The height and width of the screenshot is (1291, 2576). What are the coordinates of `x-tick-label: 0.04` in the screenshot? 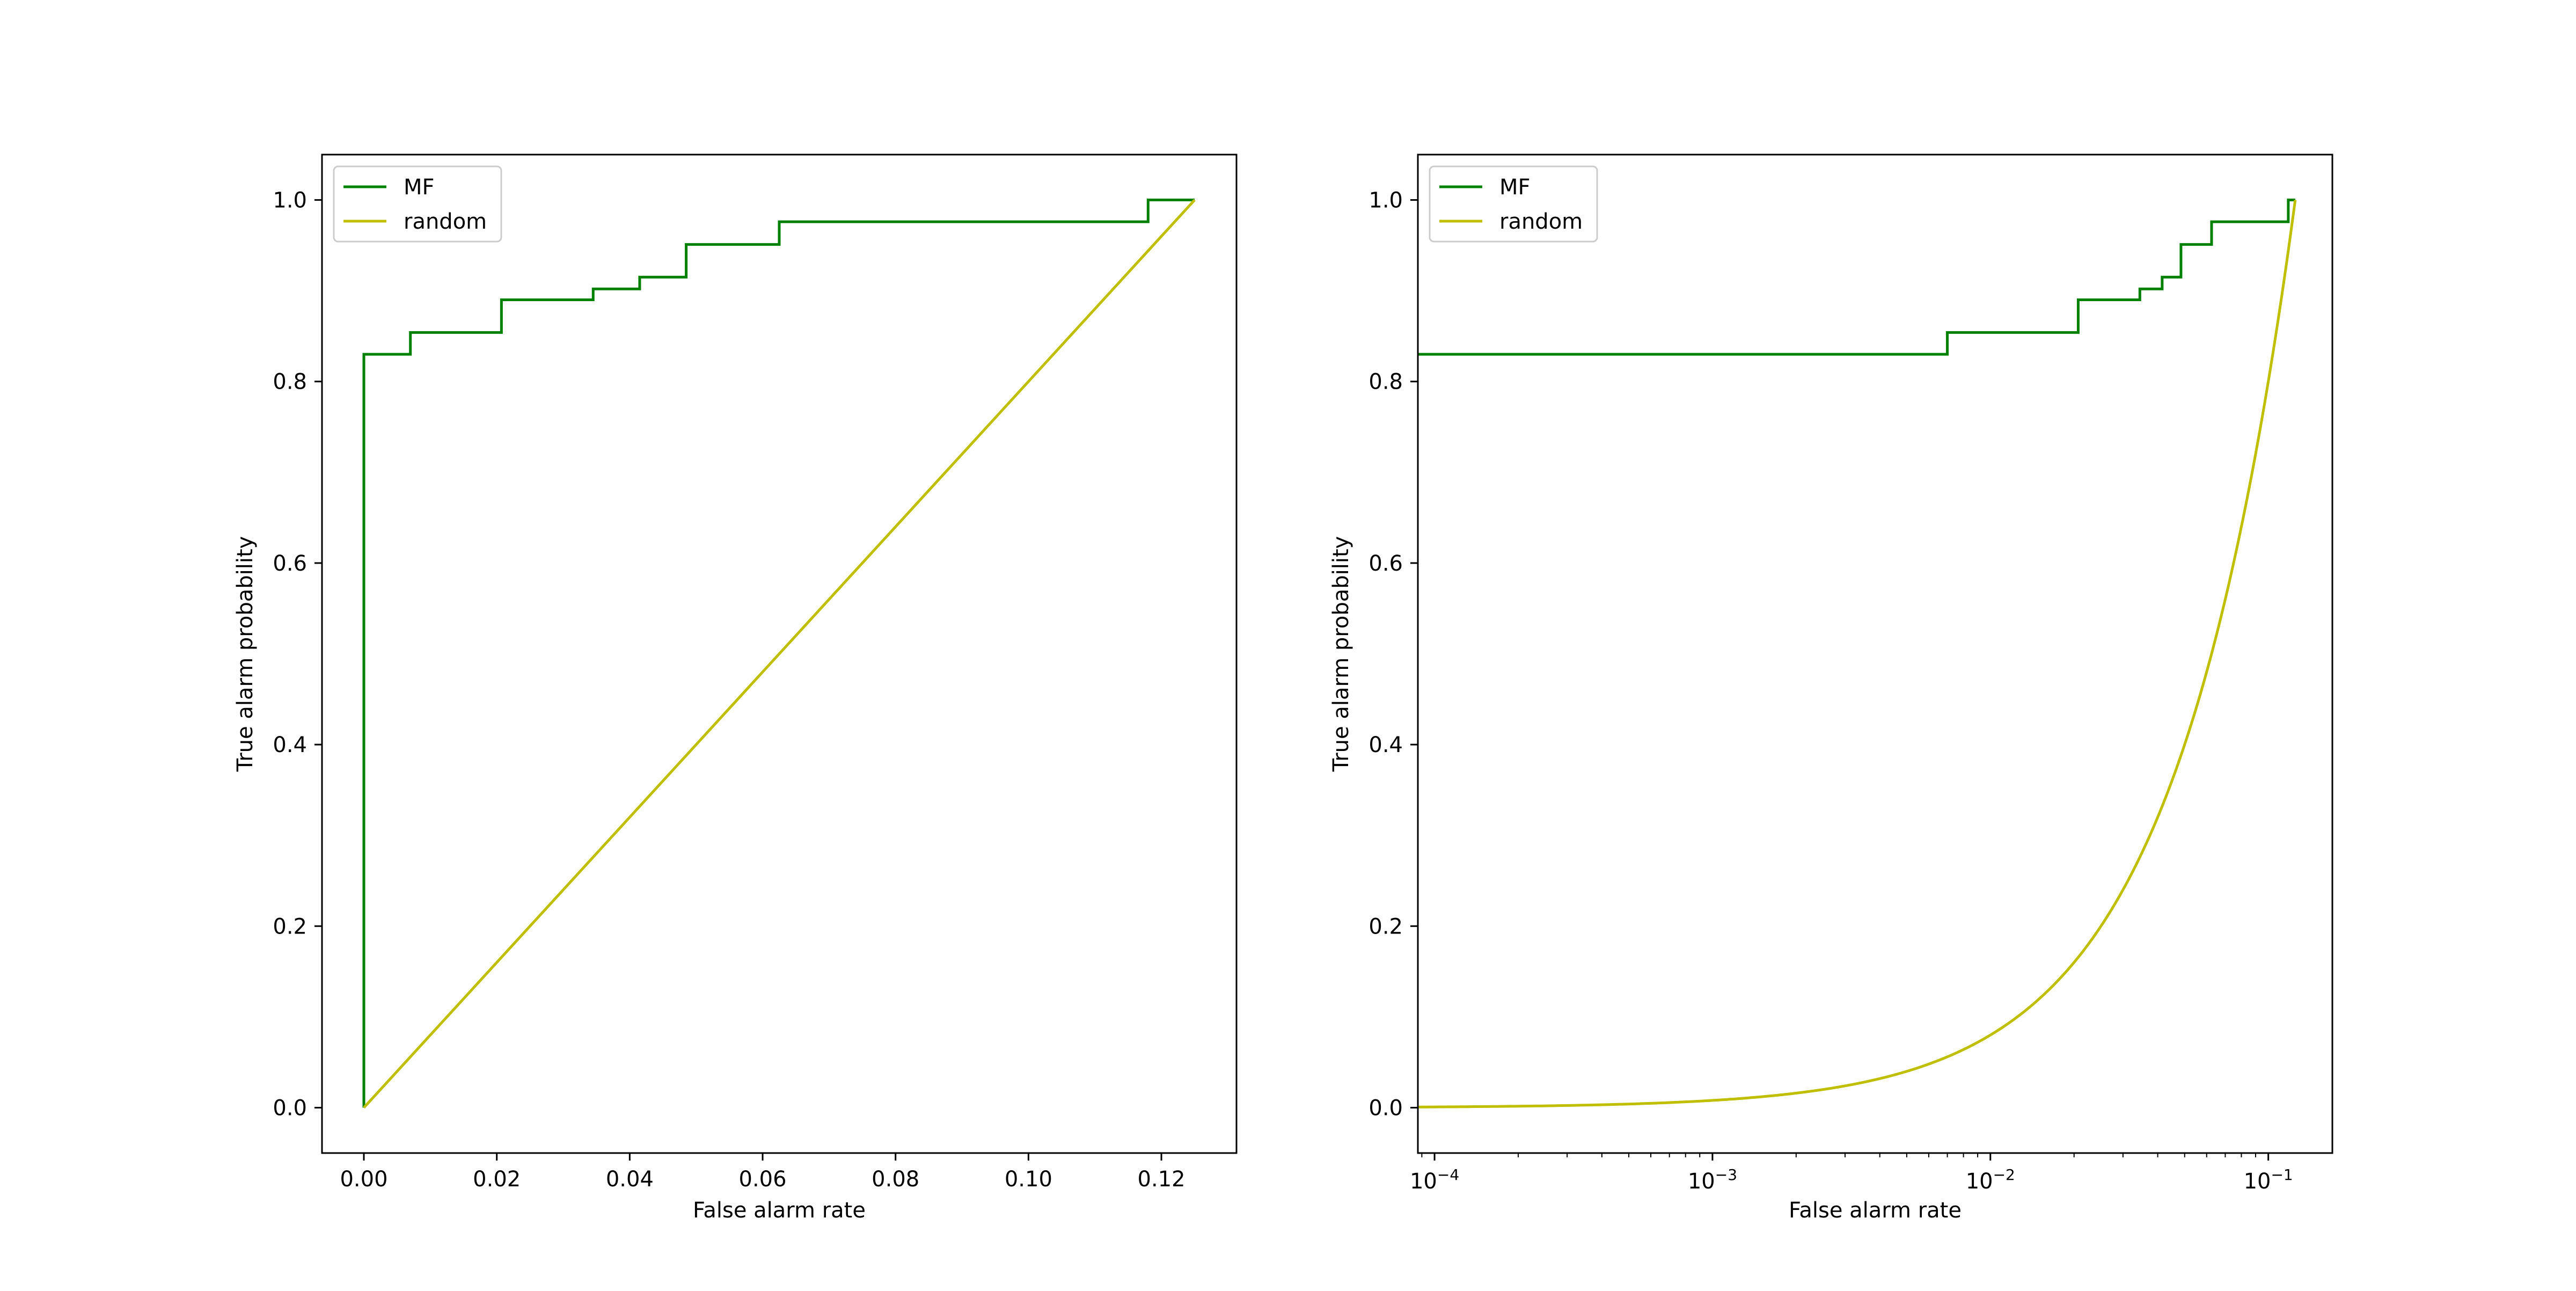 It's located at (630, 1179).